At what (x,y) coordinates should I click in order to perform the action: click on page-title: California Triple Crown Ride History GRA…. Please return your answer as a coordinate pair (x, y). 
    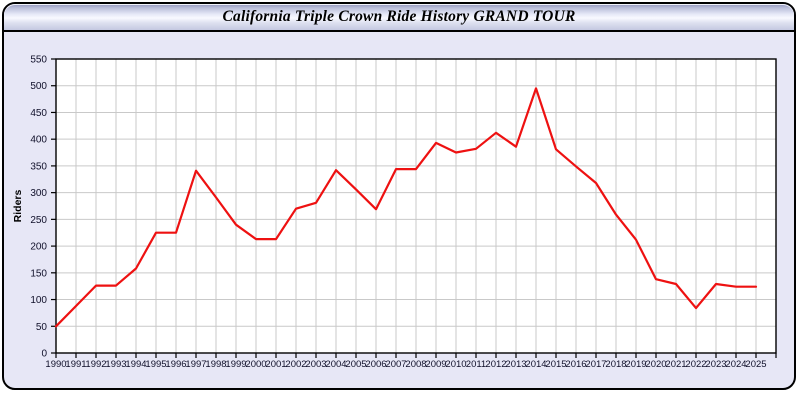
    Looking at the image, I should click on (399, 16).